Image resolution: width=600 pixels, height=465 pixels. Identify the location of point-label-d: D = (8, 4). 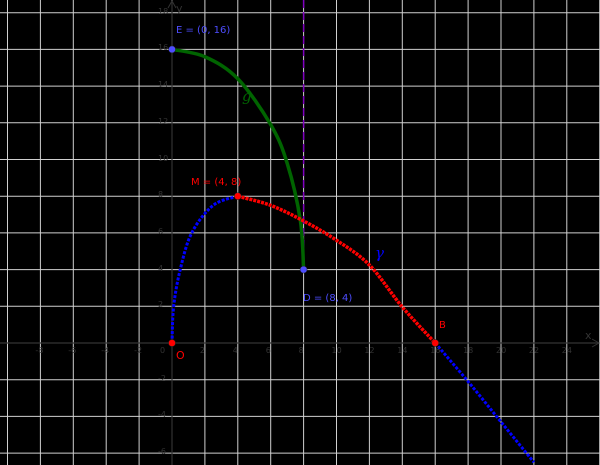
(328, 298).